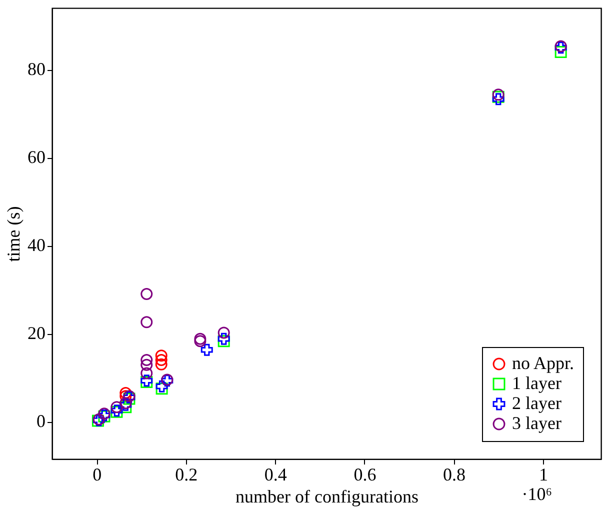 This screenshot has width=606, height=511. I want to click on y-axis-title: time (s), so click(14, 234).